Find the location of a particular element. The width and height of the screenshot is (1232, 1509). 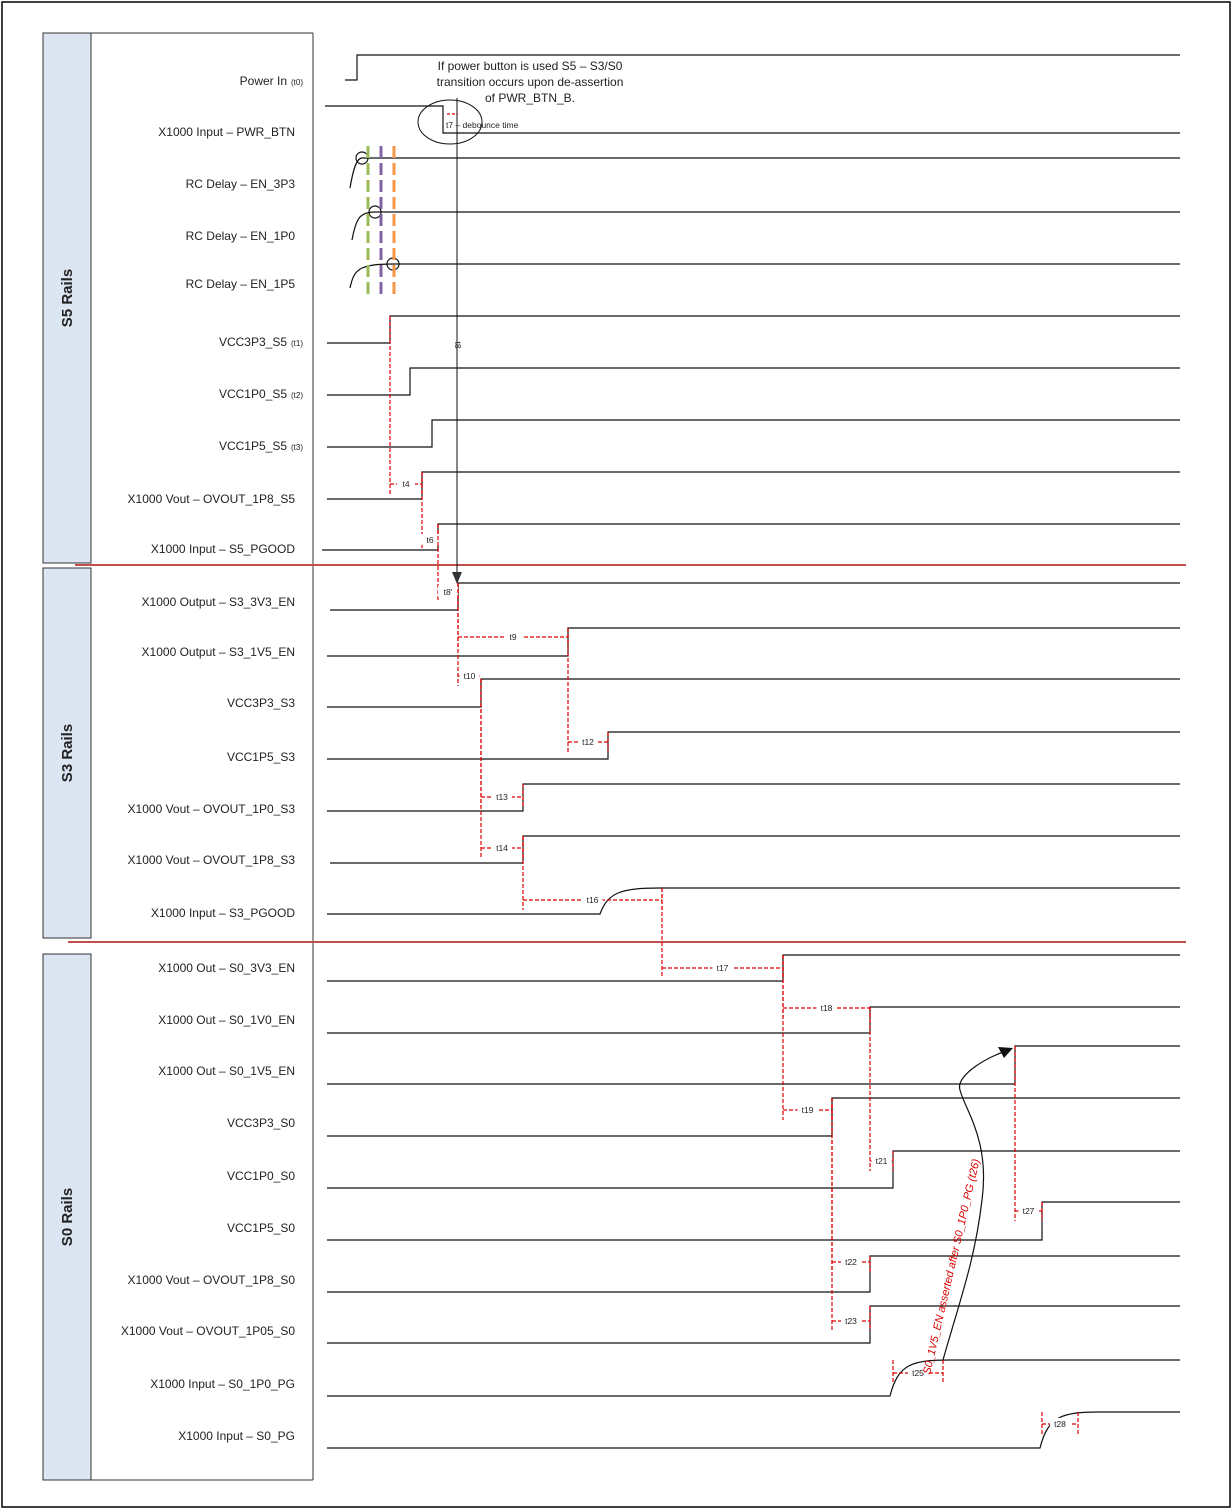

timing-label: t21 is located at coordinates (882, 1161).